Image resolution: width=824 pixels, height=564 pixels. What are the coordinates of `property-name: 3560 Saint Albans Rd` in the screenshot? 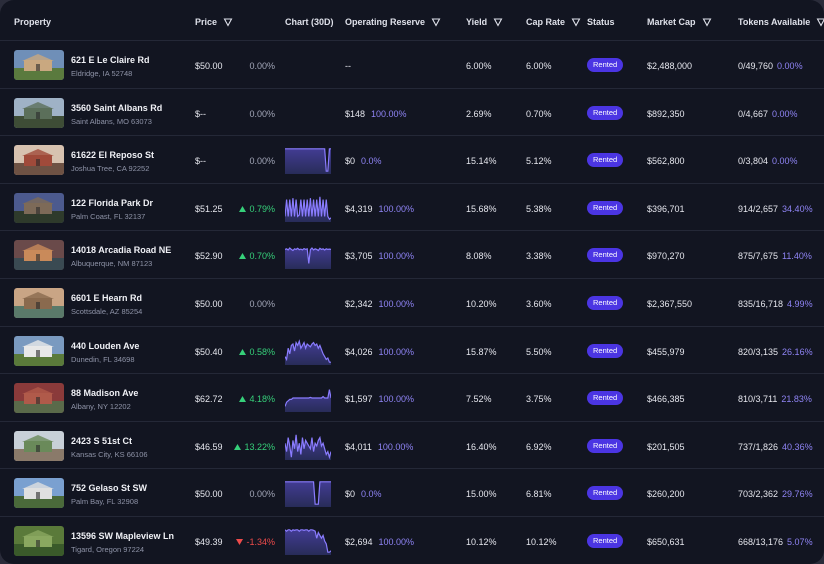 It's located at (117, 107).